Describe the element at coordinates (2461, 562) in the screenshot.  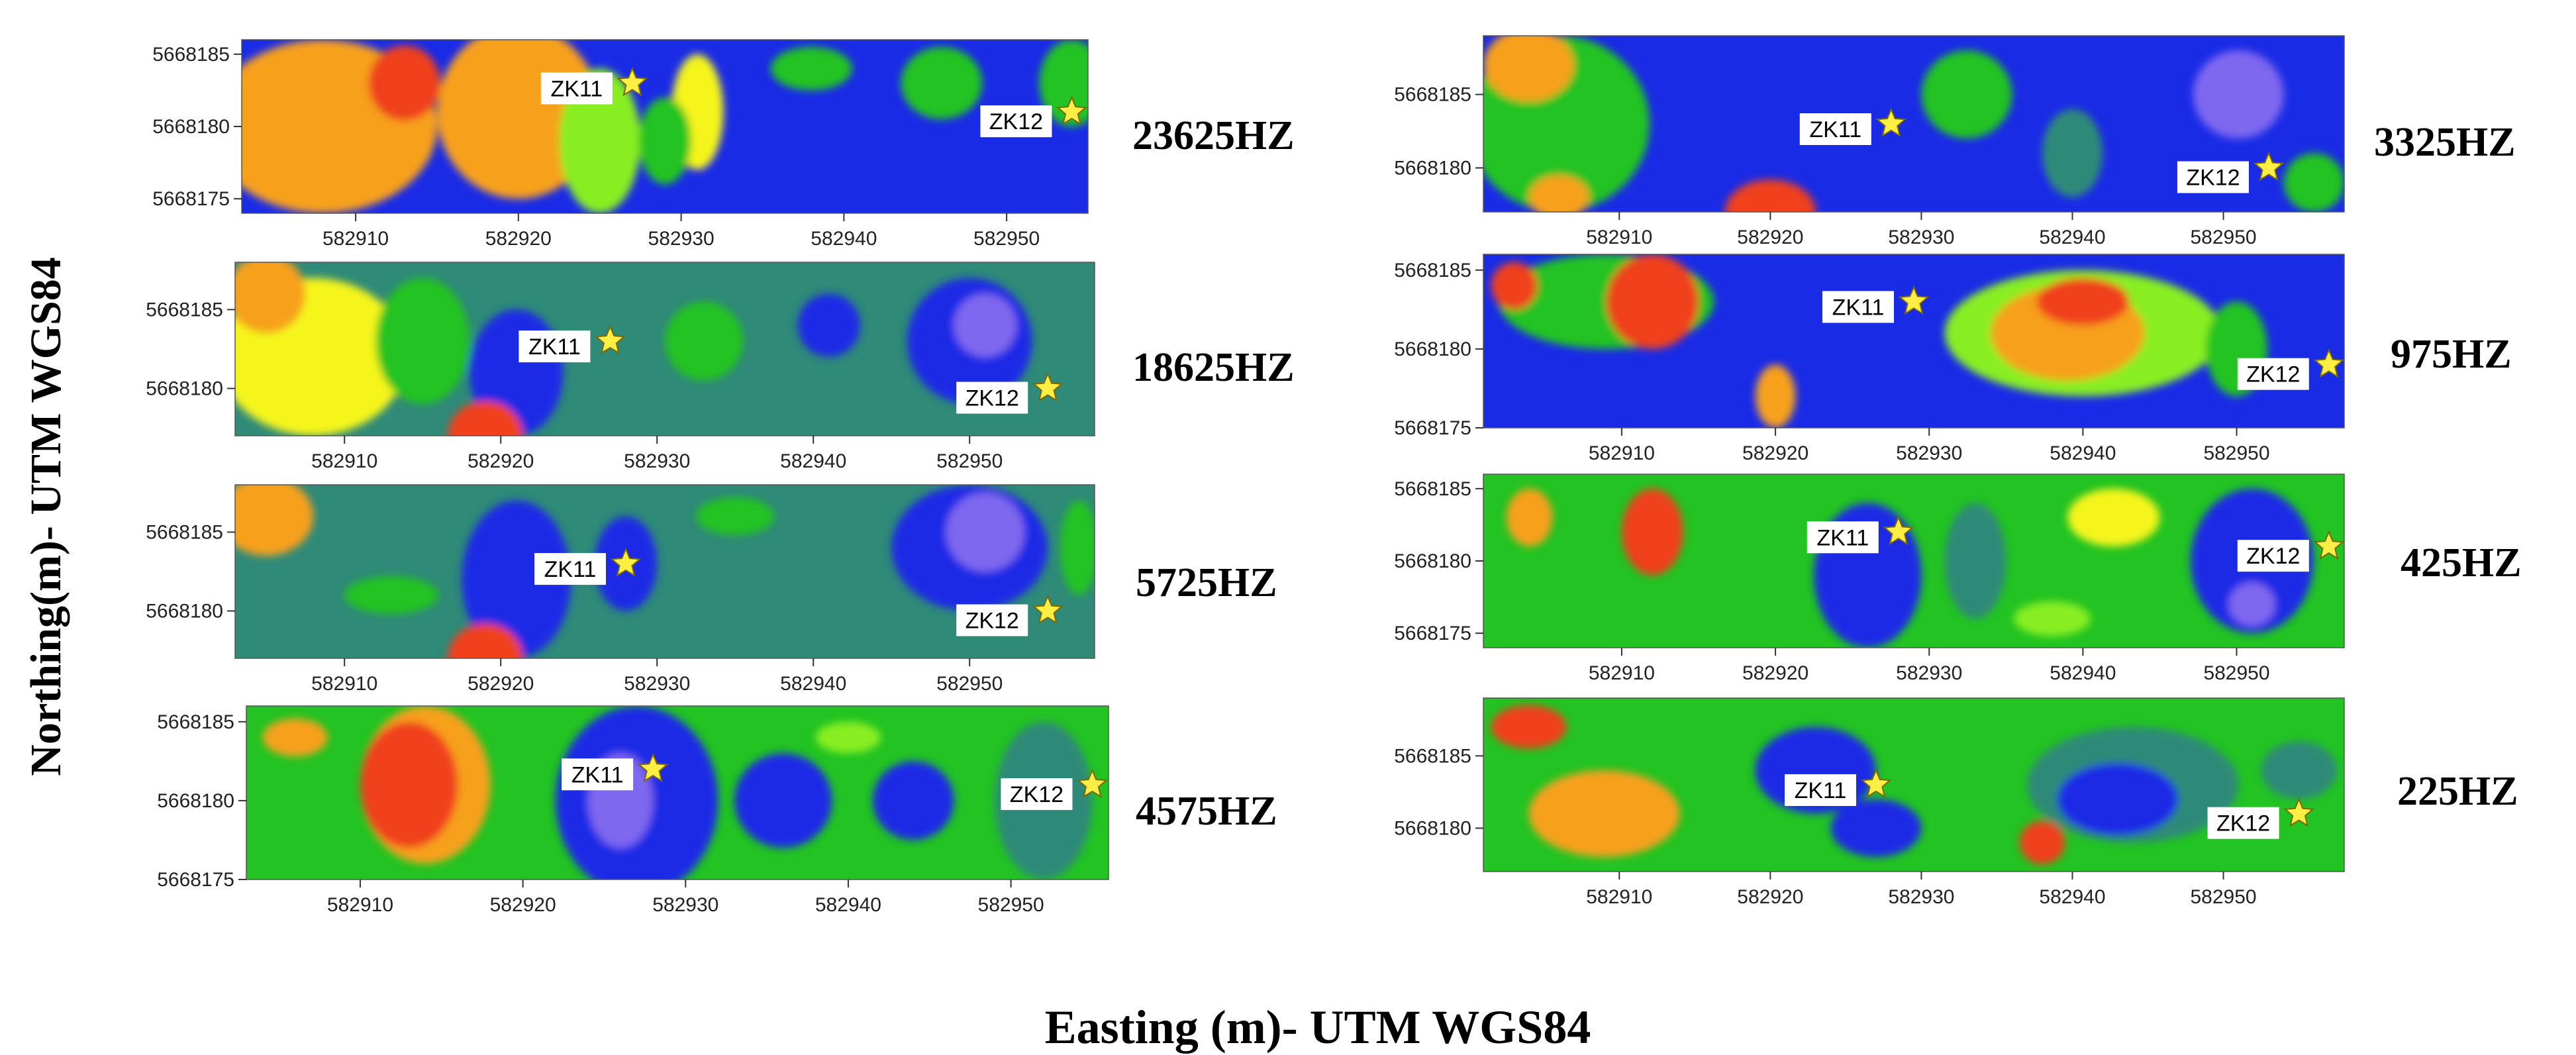
I see `frequency-label: 425HZ` at that location.